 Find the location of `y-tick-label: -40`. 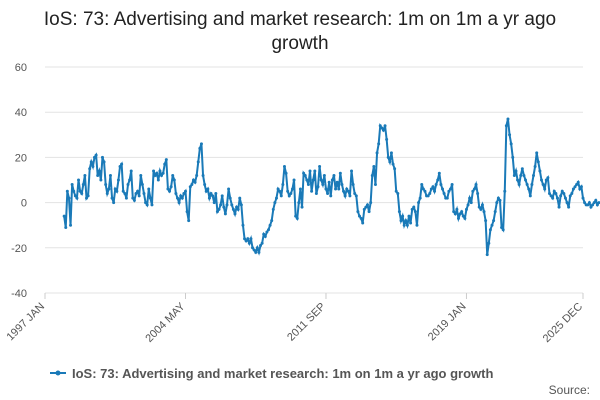

y-tick-label: -40 is located at coordinates (19, 294).